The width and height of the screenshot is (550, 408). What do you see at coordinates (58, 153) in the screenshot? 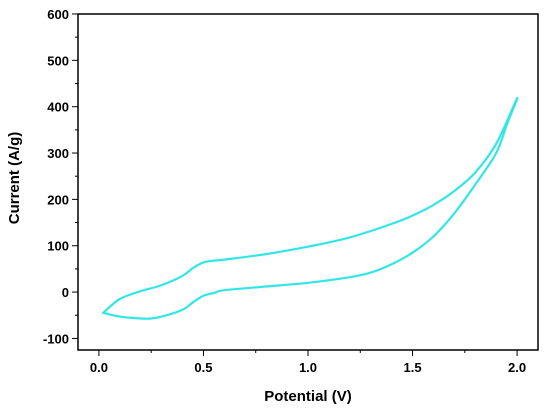
I see `y-tick-label: 300` at bounding box center [58, 153].